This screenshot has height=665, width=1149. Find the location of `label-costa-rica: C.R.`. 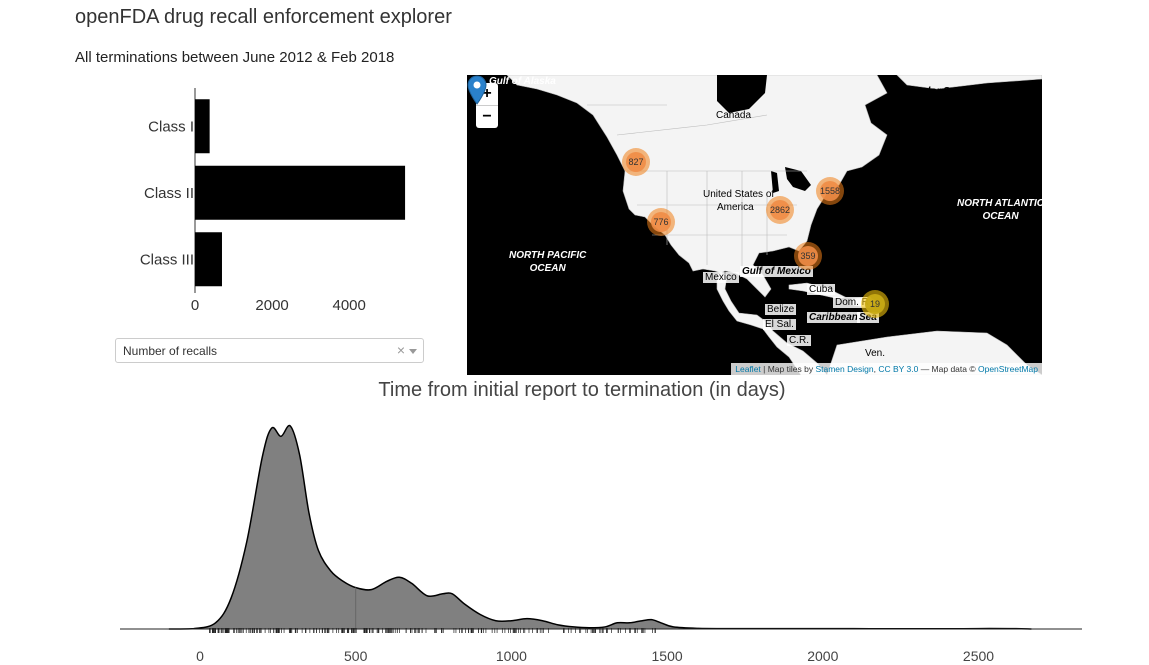

label-costa-rica: C.R. is located at coordinates (799, 340).